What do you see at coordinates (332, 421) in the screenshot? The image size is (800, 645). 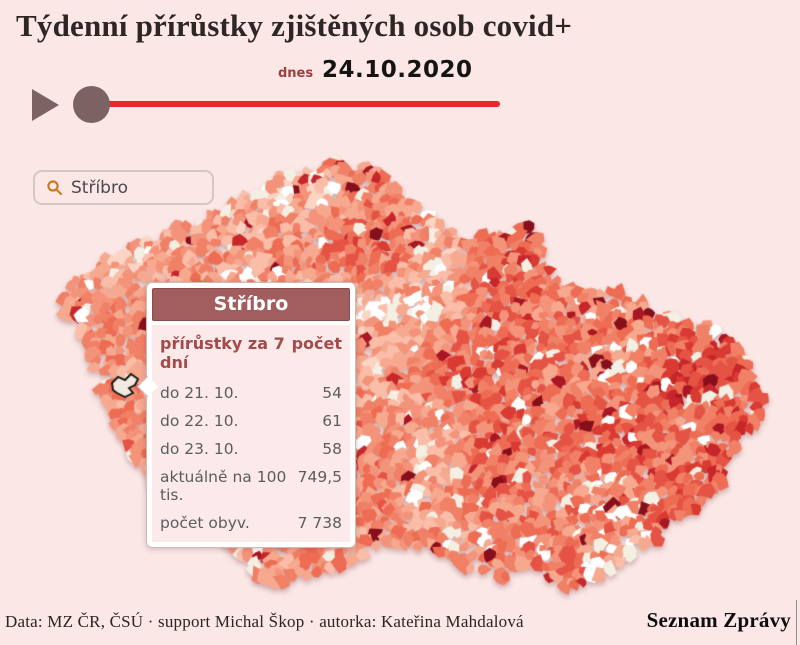 I see `tooltip-row-value: 61` at bounding box center [332, 421].